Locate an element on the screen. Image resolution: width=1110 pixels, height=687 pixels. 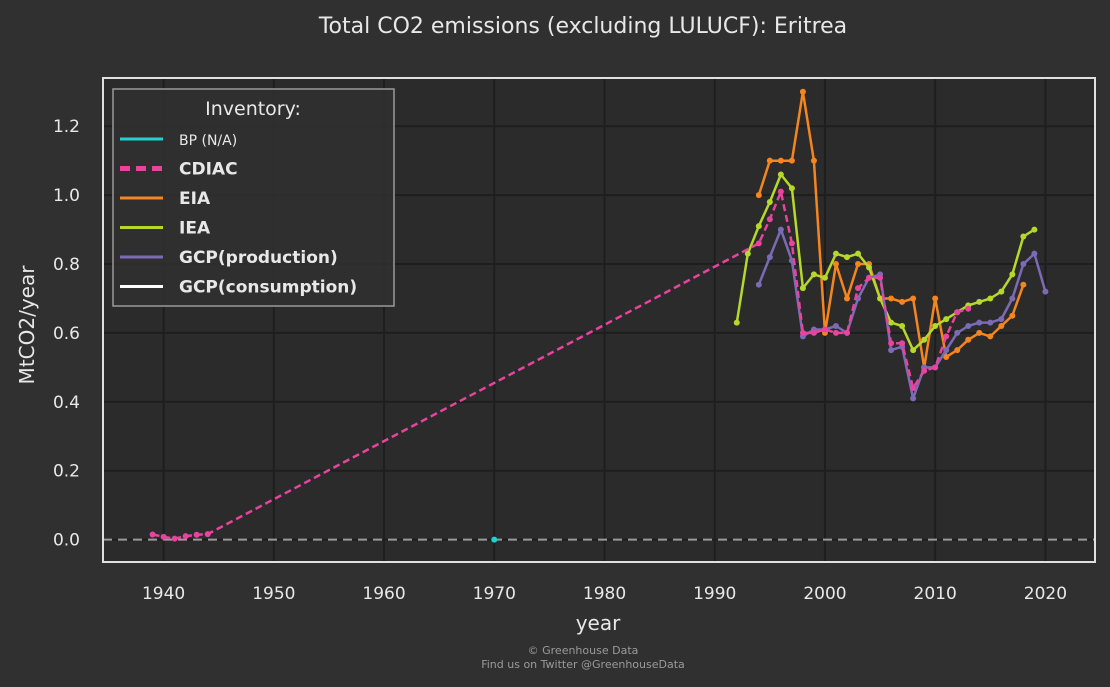
point-cdiac-1939 is located at coordinates (152, 534).